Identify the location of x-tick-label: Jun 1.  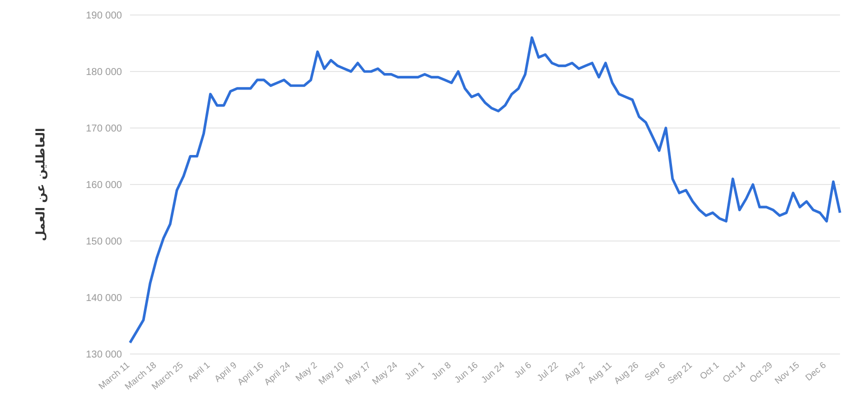
(414, 371).